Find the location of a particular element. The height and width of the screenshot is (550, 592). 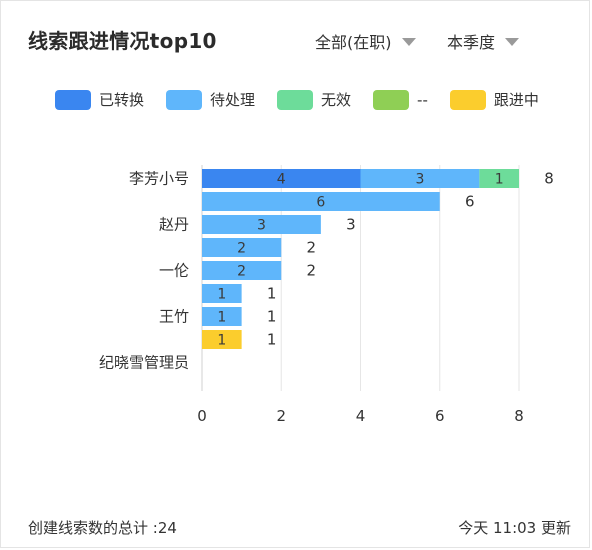

category-label: 纪晓雪管理员 is located at coordinates (144, 363).